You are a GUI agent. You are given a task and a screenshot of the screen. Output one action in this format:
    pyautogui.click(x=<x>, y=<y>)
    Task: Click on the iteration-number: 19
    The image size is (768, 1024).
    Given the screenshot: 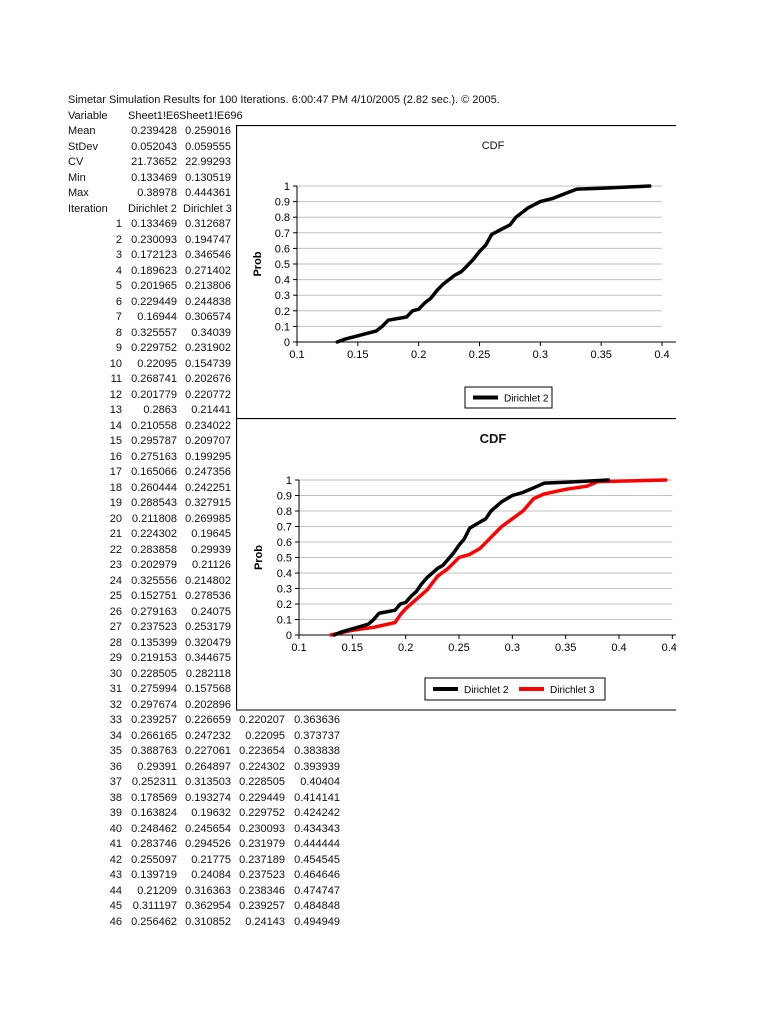 What is the action you would take?
    pyautogui.click(x=115, y=503)
    